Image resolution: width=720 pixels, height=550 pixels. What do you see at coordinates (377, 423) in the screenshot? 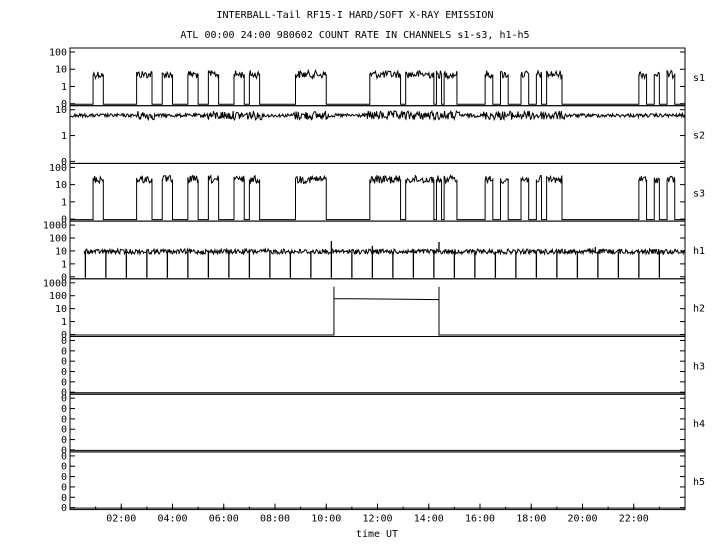
I see `panel-frame-h4` at bounding box center [377, 423].